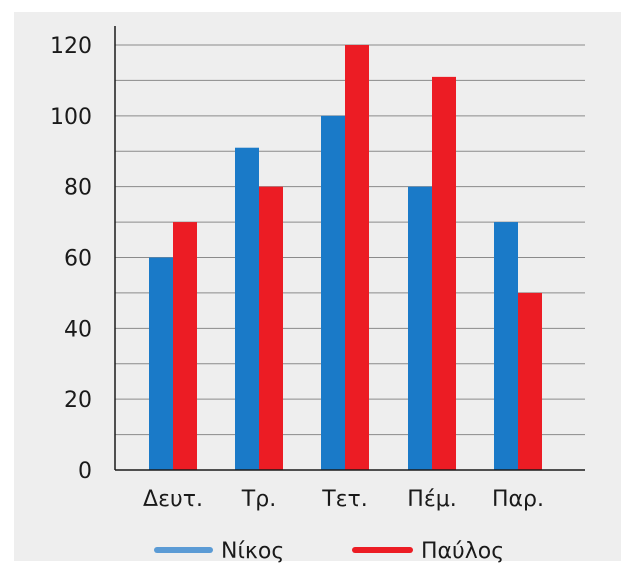  I want to click on x-tick-labels: Δευτ. Τρ. Τετ. Πέμ. Παρ., so click(343, 499).